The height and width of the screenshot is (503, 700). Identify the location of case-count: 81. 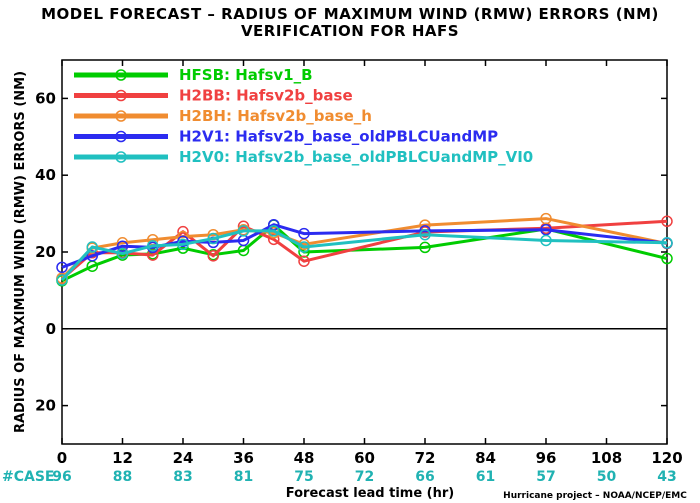
(243, 477).